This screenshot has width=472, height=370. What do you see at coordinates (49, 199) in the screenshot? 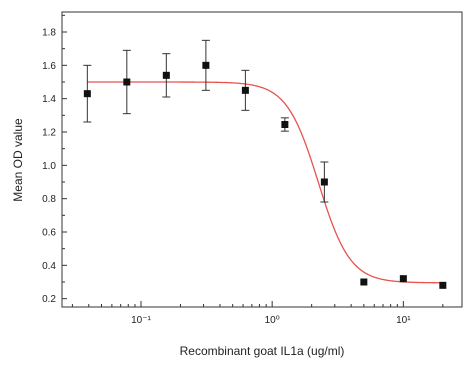
I see `y-tick-label: 0.8` at bounding box center [49, 199].